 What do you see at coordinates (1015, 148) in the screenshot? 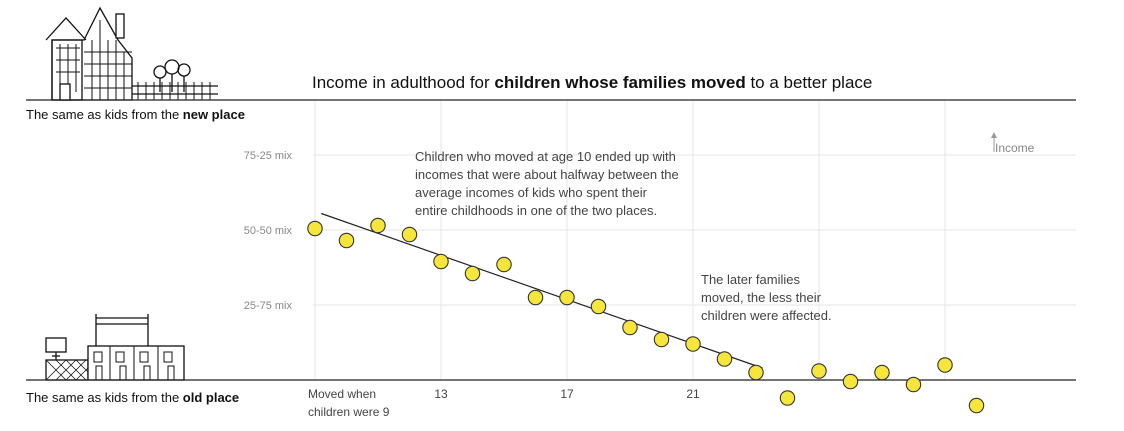
I see `income-label: Income` at bounding box center [1015, 148].